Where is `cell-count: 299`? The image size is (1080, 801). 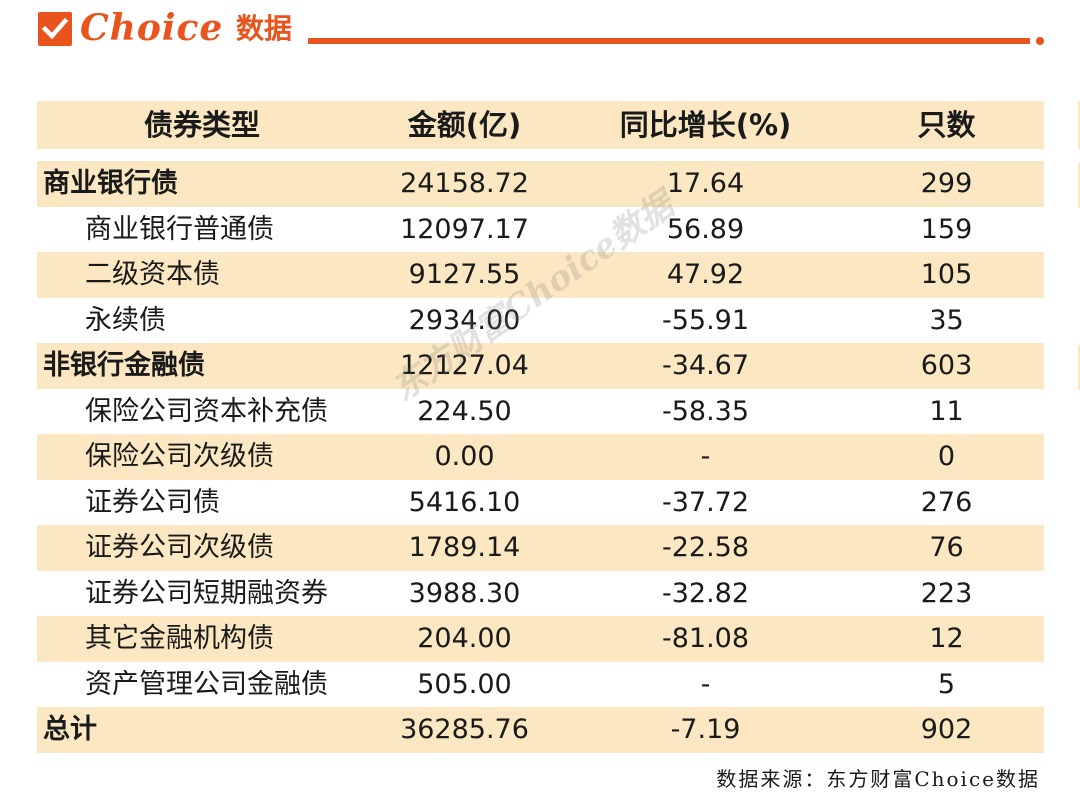 cell-count: 299 is located at coordinates (946, 184).